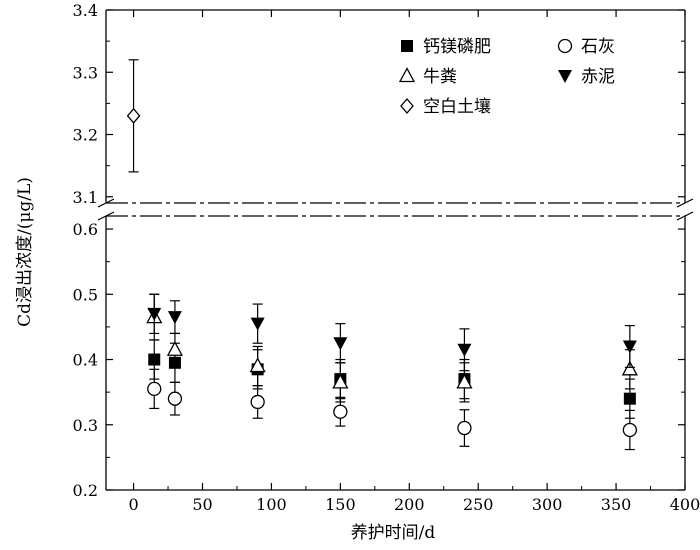 This screenshot has width=700, height=550. I want to click on legend-item: 空白土壤, so click(445, 106).